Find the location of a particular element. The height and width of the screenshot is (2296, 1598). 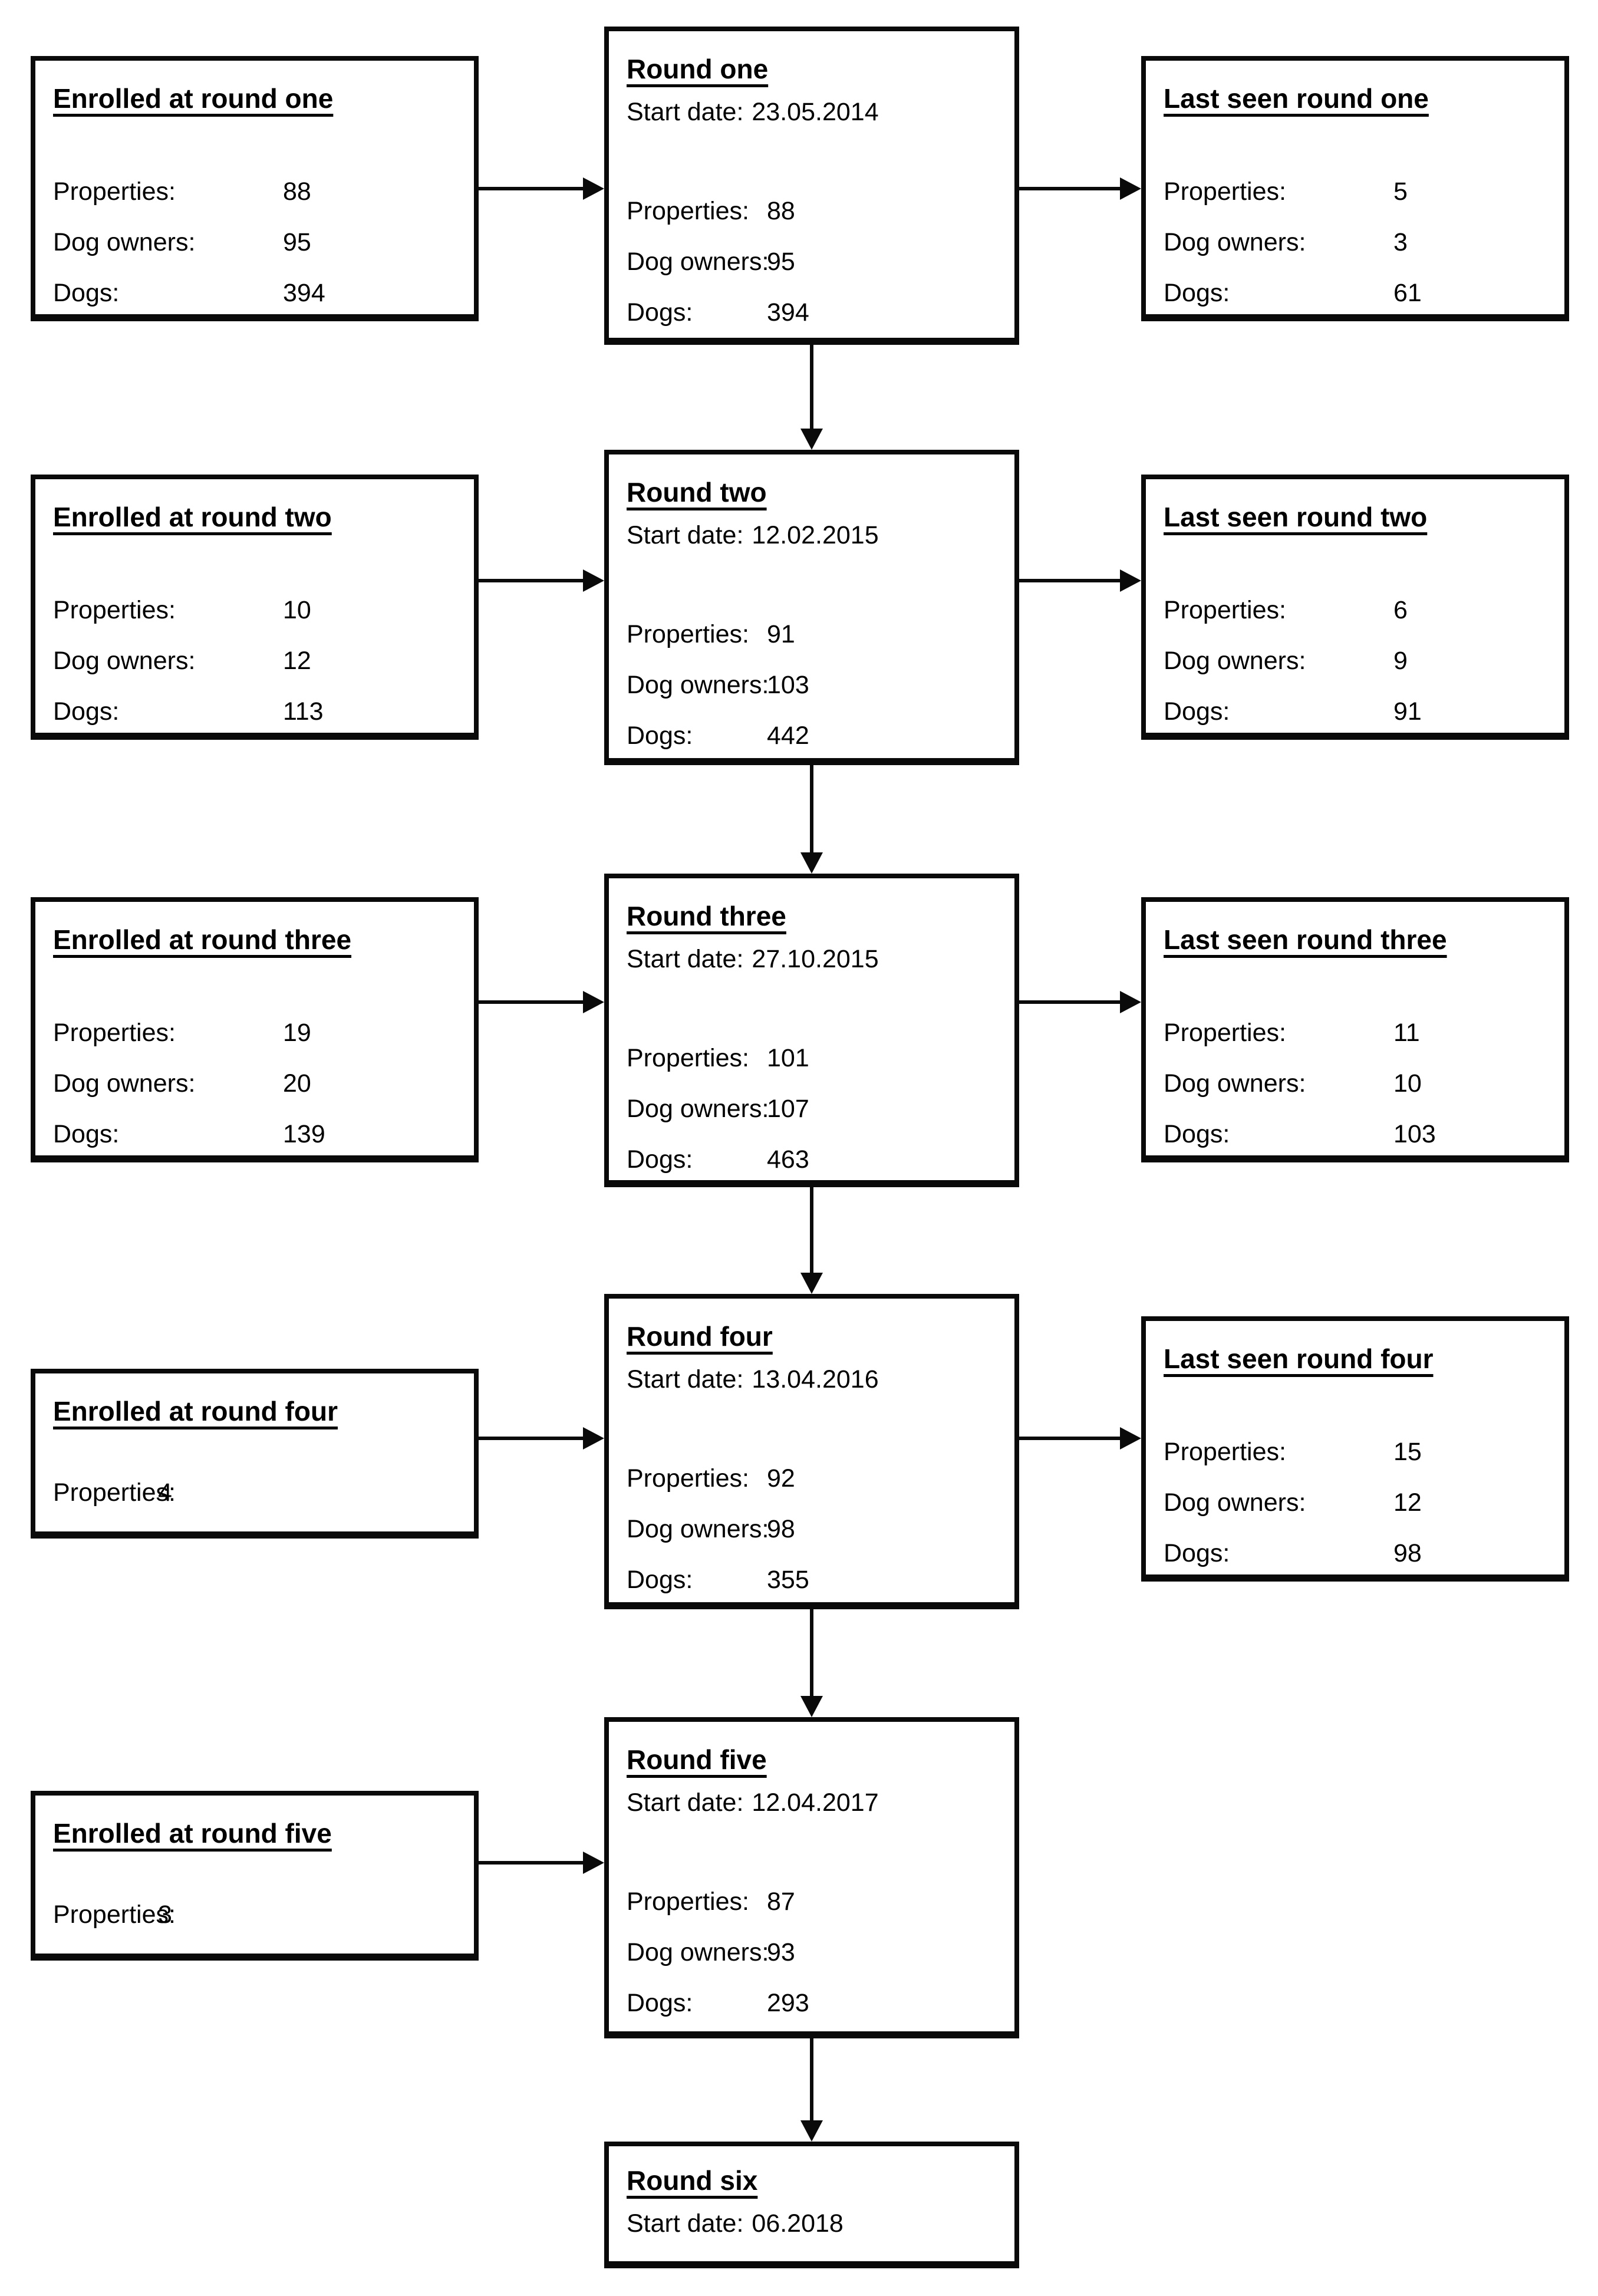

stat-line: Properties: 6 is located at coordinates (1356, 610).